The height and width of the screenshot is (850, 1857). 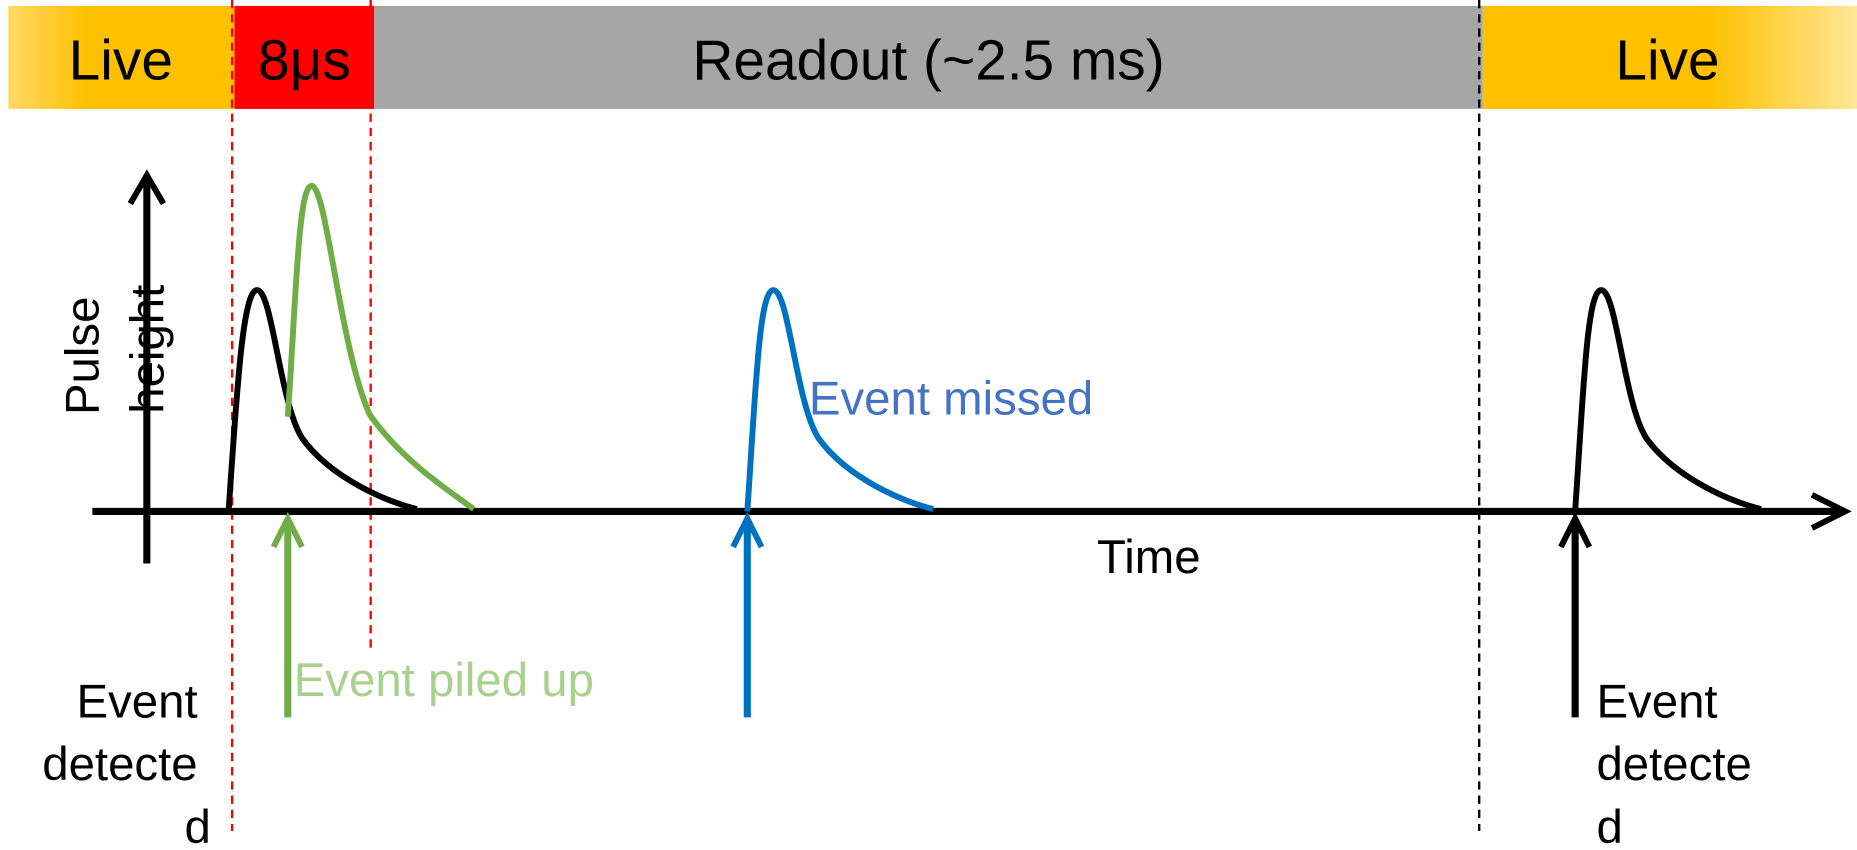 What do you see at coordinates (147, 349) in the screenshot?
I see `y-axis-label-line: height` at bounding box center [147, 349].